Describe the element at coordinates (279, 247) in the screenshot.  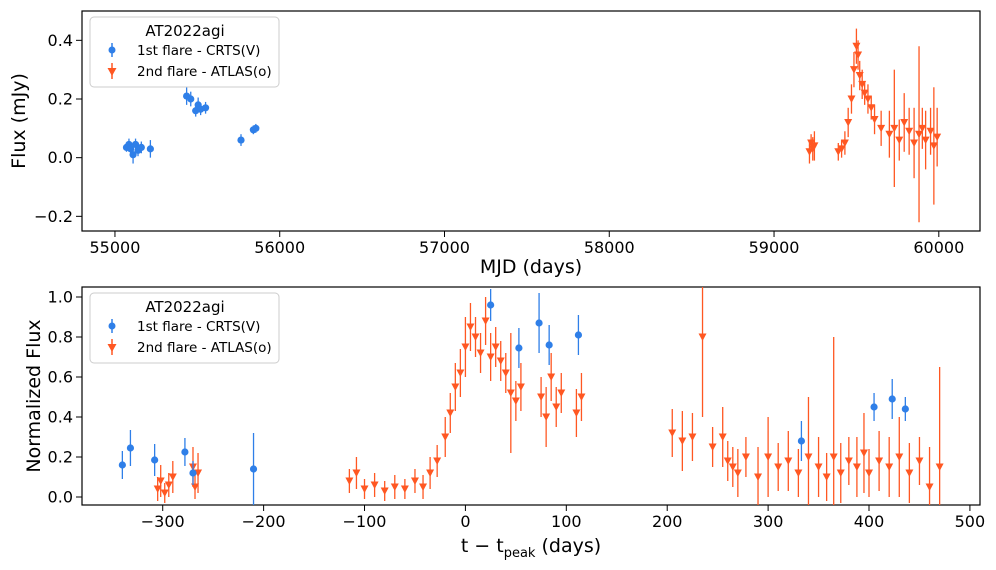
I see `x-tick-label: 56000` at that location.